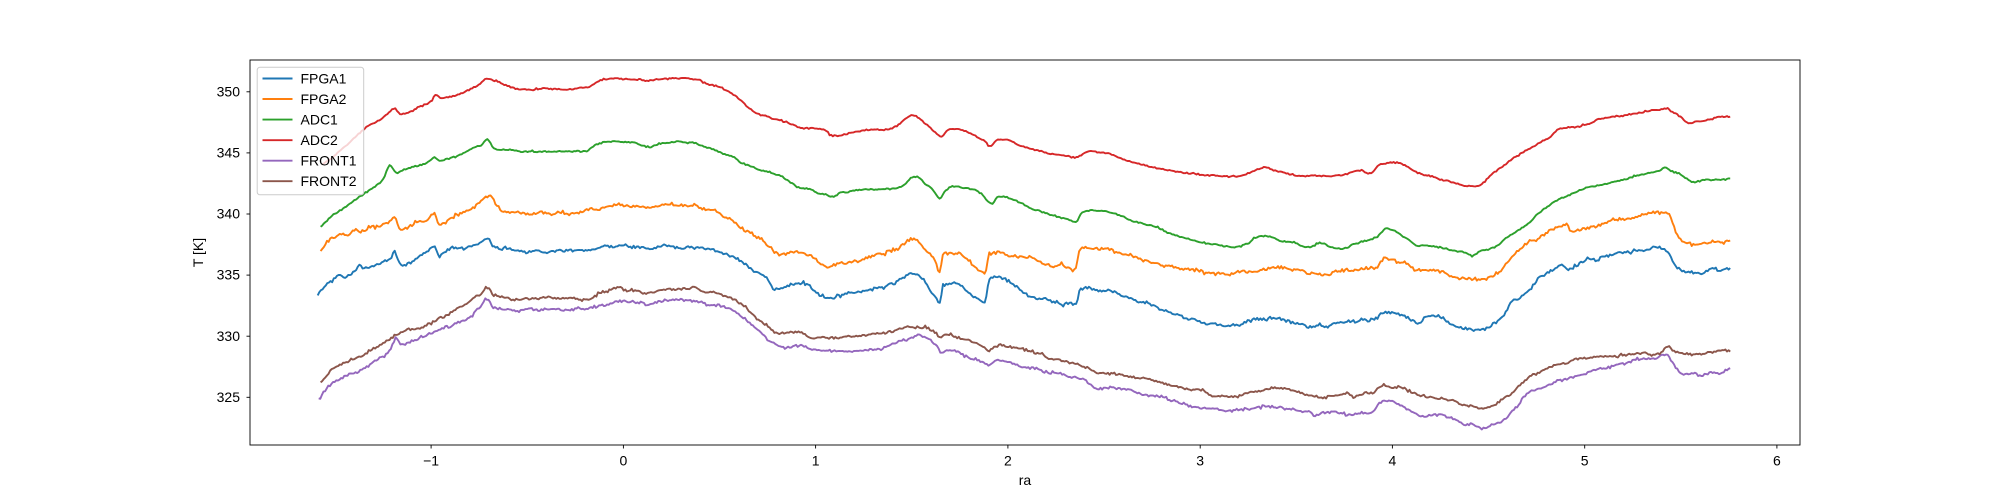  Describe the element at coordinates (324, 79) in the screenshot. I see `svg-text: FPGA1` at that location.